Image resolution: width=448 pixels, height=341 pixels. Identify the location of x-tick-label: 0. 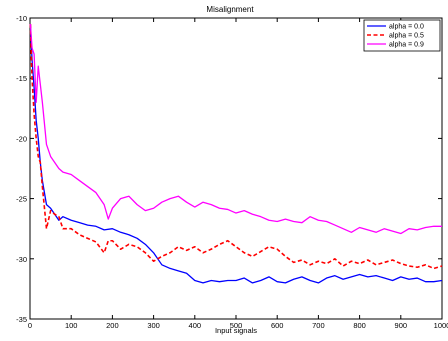
(30, 325).